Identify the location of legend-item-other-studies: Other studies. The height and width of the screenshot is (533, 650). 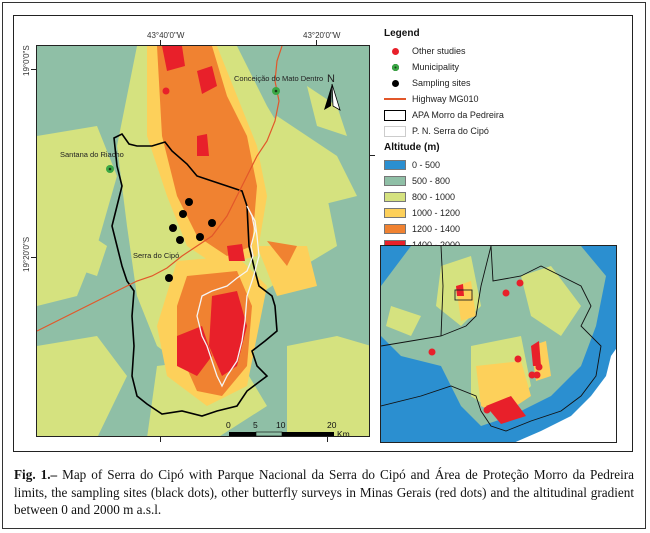
(504, 51).